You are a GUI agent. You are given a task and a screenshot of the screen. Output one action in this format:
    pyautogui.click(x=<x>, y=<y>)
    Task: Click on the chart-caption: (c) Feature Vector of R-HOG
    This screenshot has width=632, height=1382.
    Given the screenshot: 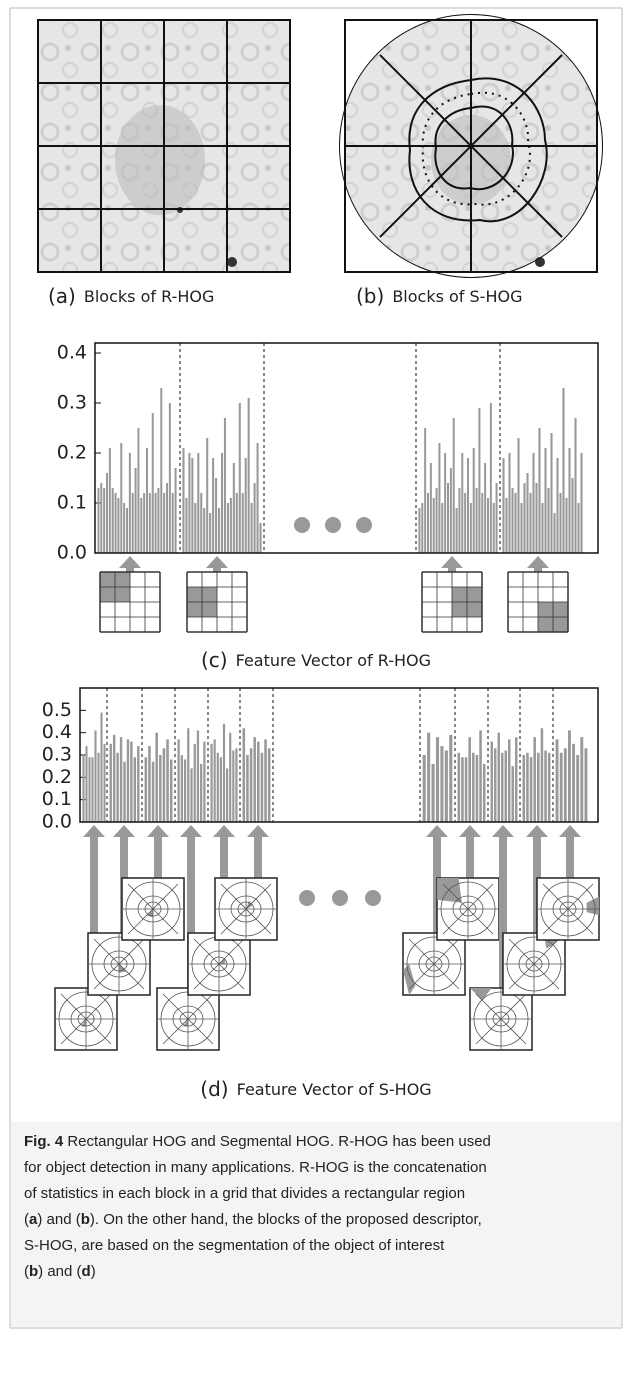 What is the action you would take?
    pyautogui.click(x=316, y=660)
    